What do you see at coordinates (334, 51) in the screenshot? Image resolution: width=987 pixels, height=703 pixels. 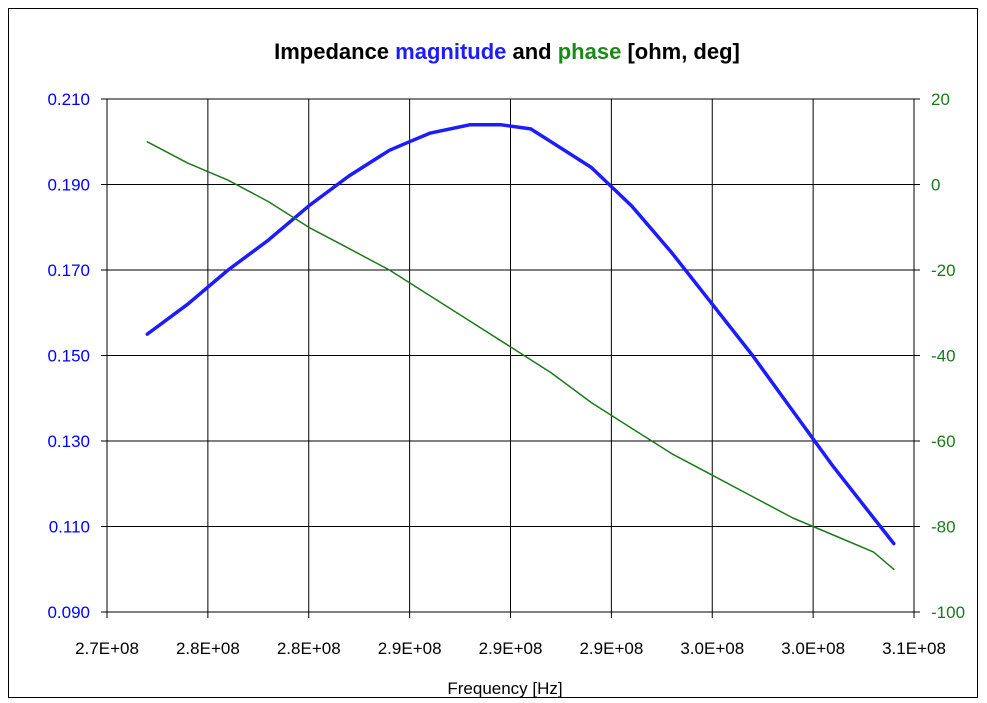 I see `chart-title-part: Impedance` at bounding box center [334, 51].